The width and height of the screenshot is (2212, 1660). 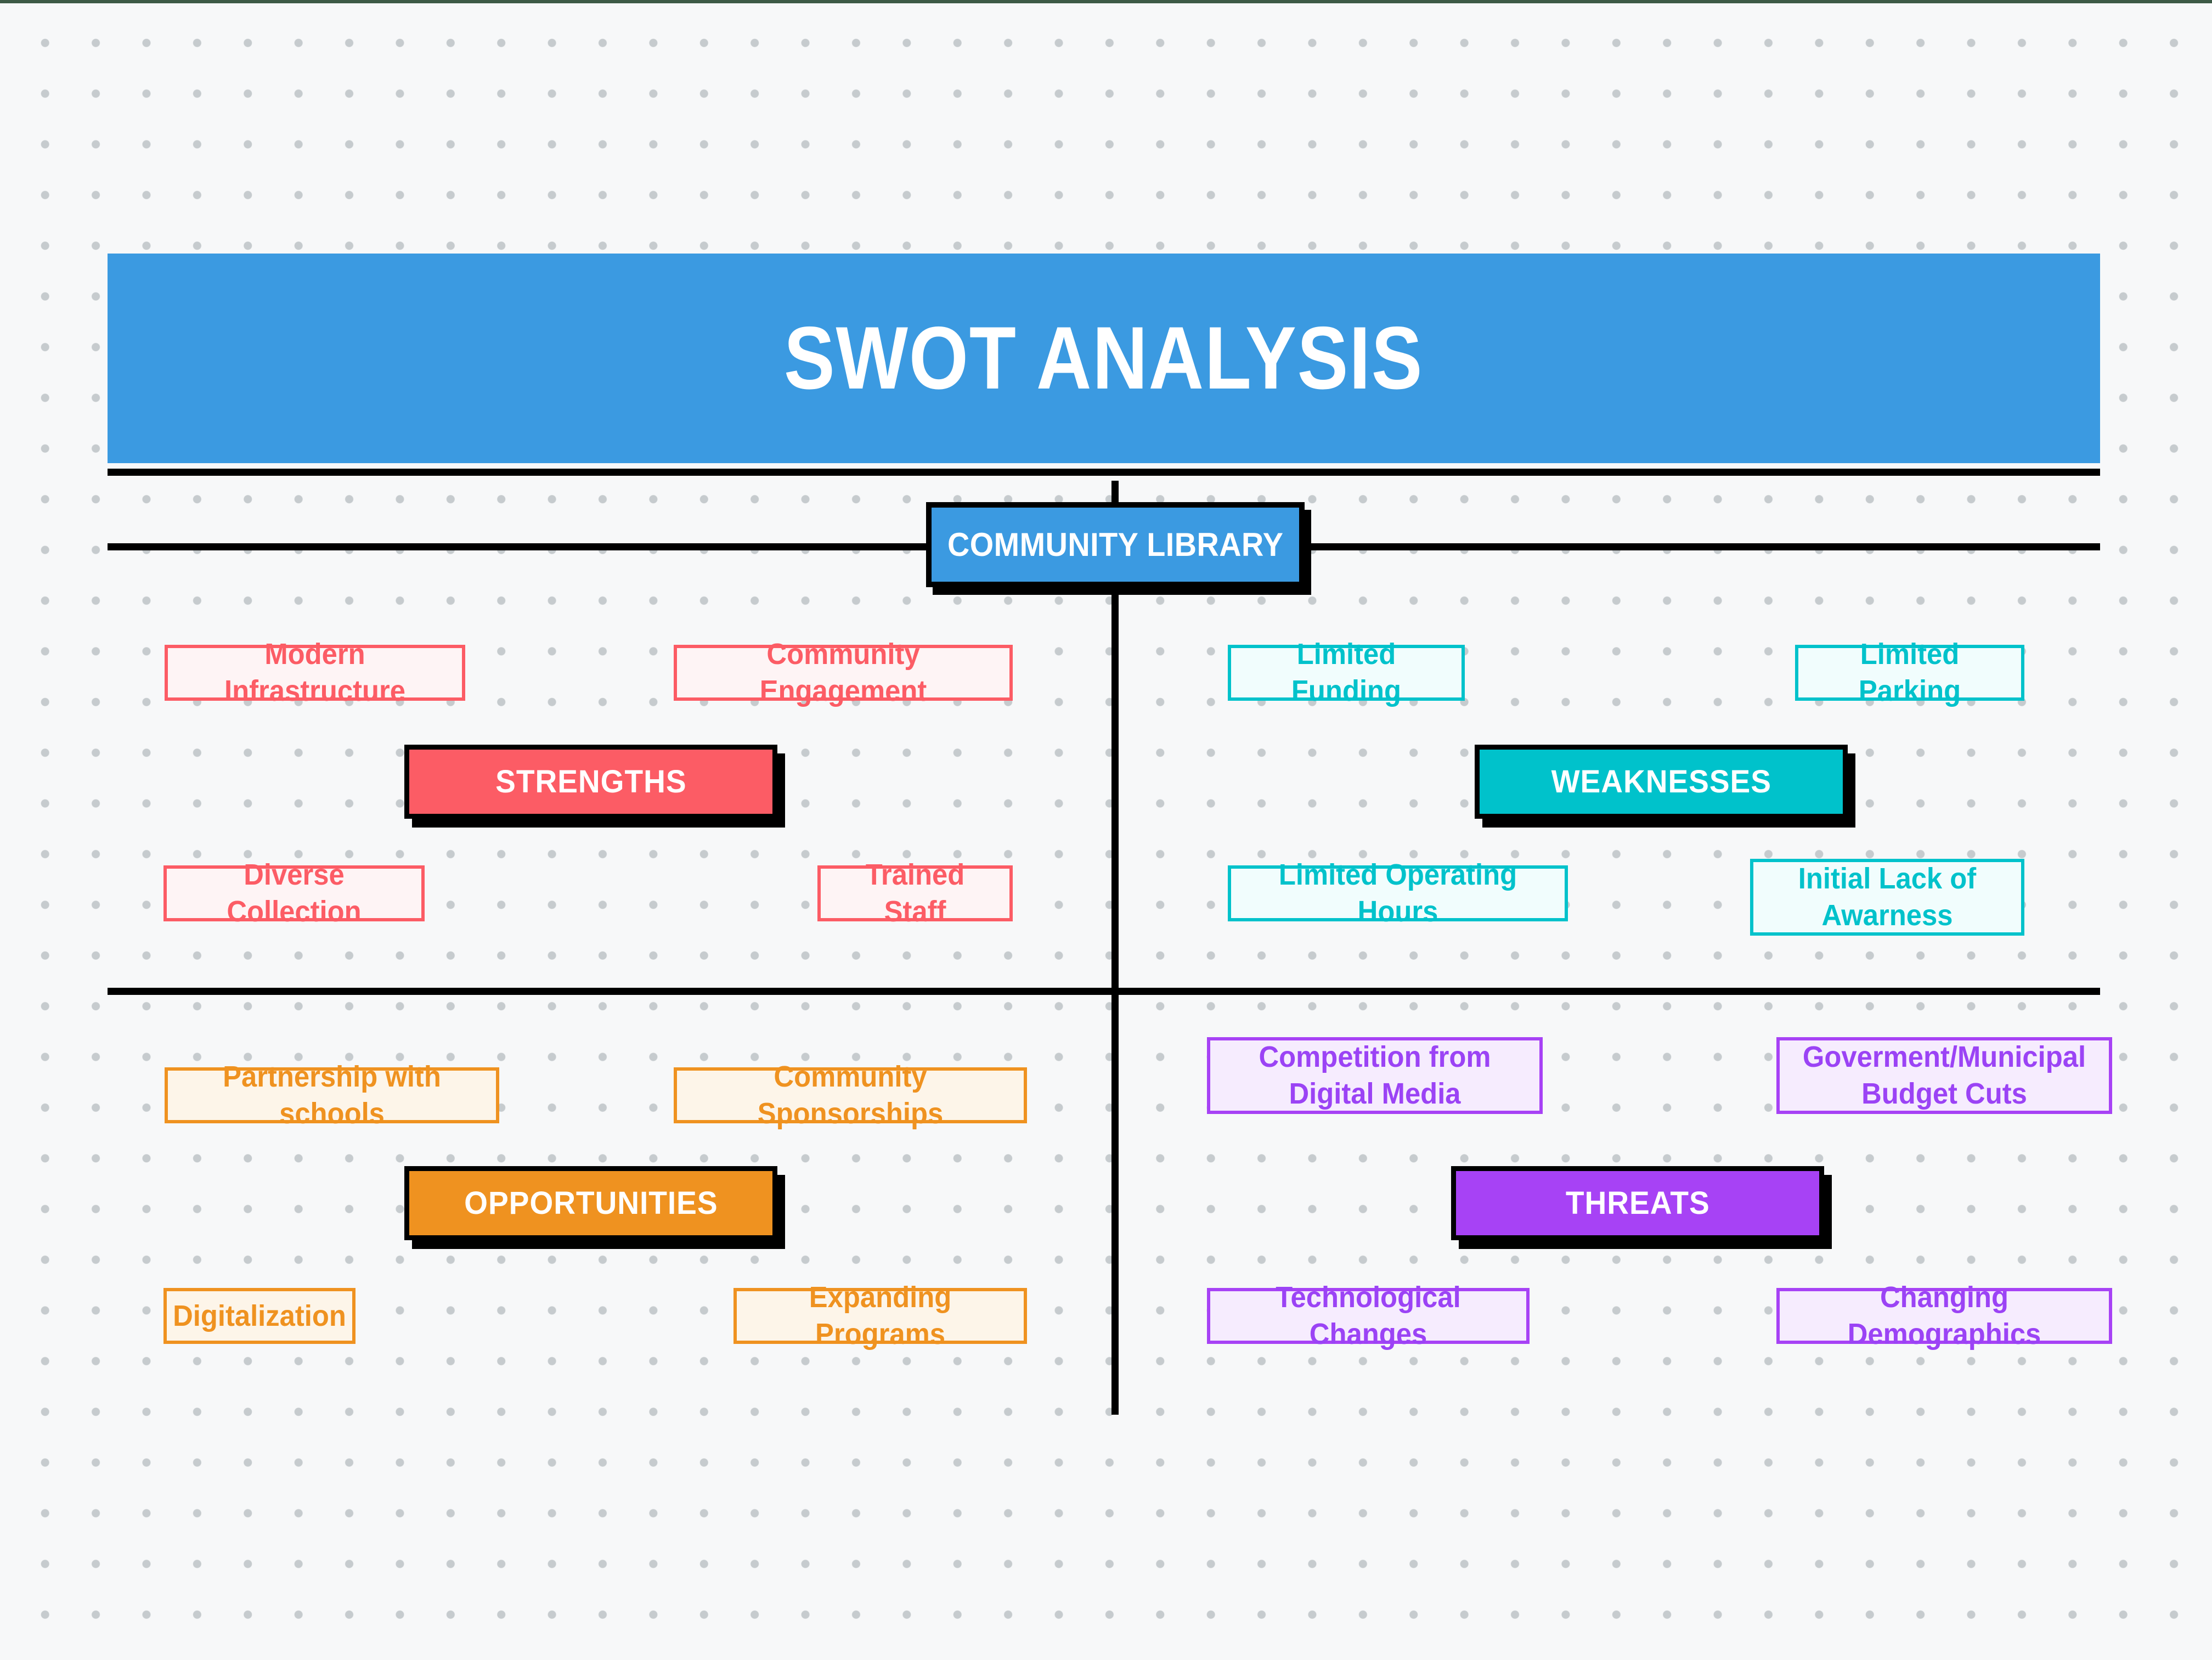 I want to click on item-chip: Initial Lack of Awarness, so click(x=1887, y=897).